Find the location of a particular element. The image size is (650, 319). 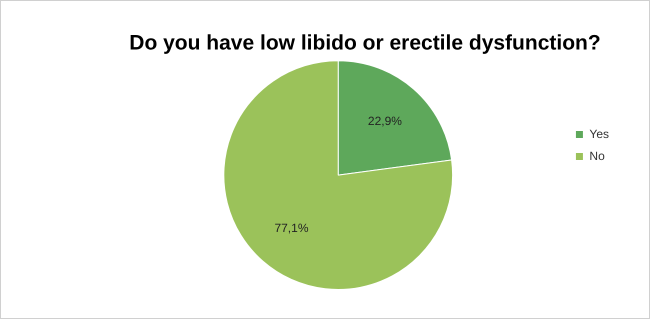

data-label: 22,9% is located at coordinates (385, 121).